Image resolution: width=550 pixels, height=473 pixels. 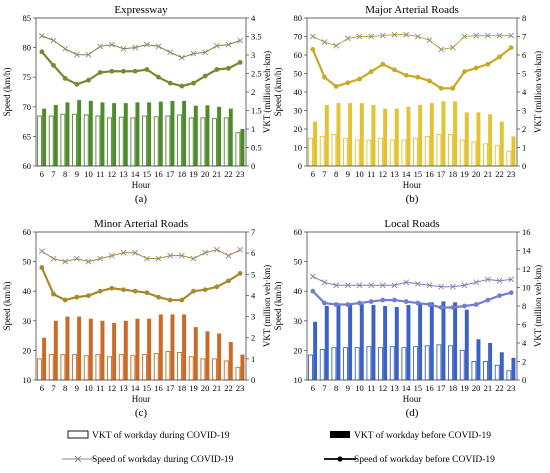 What do you see at coordinates (406, 174) in the screenshot?
I see `x-tick-label: 14` at bounding box center [406, 174].